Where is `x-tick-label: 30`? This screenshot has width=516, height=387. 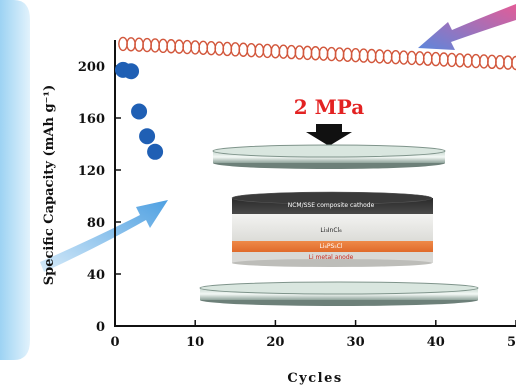
x-tick-label: 30 is located at coordinates (356, 342).